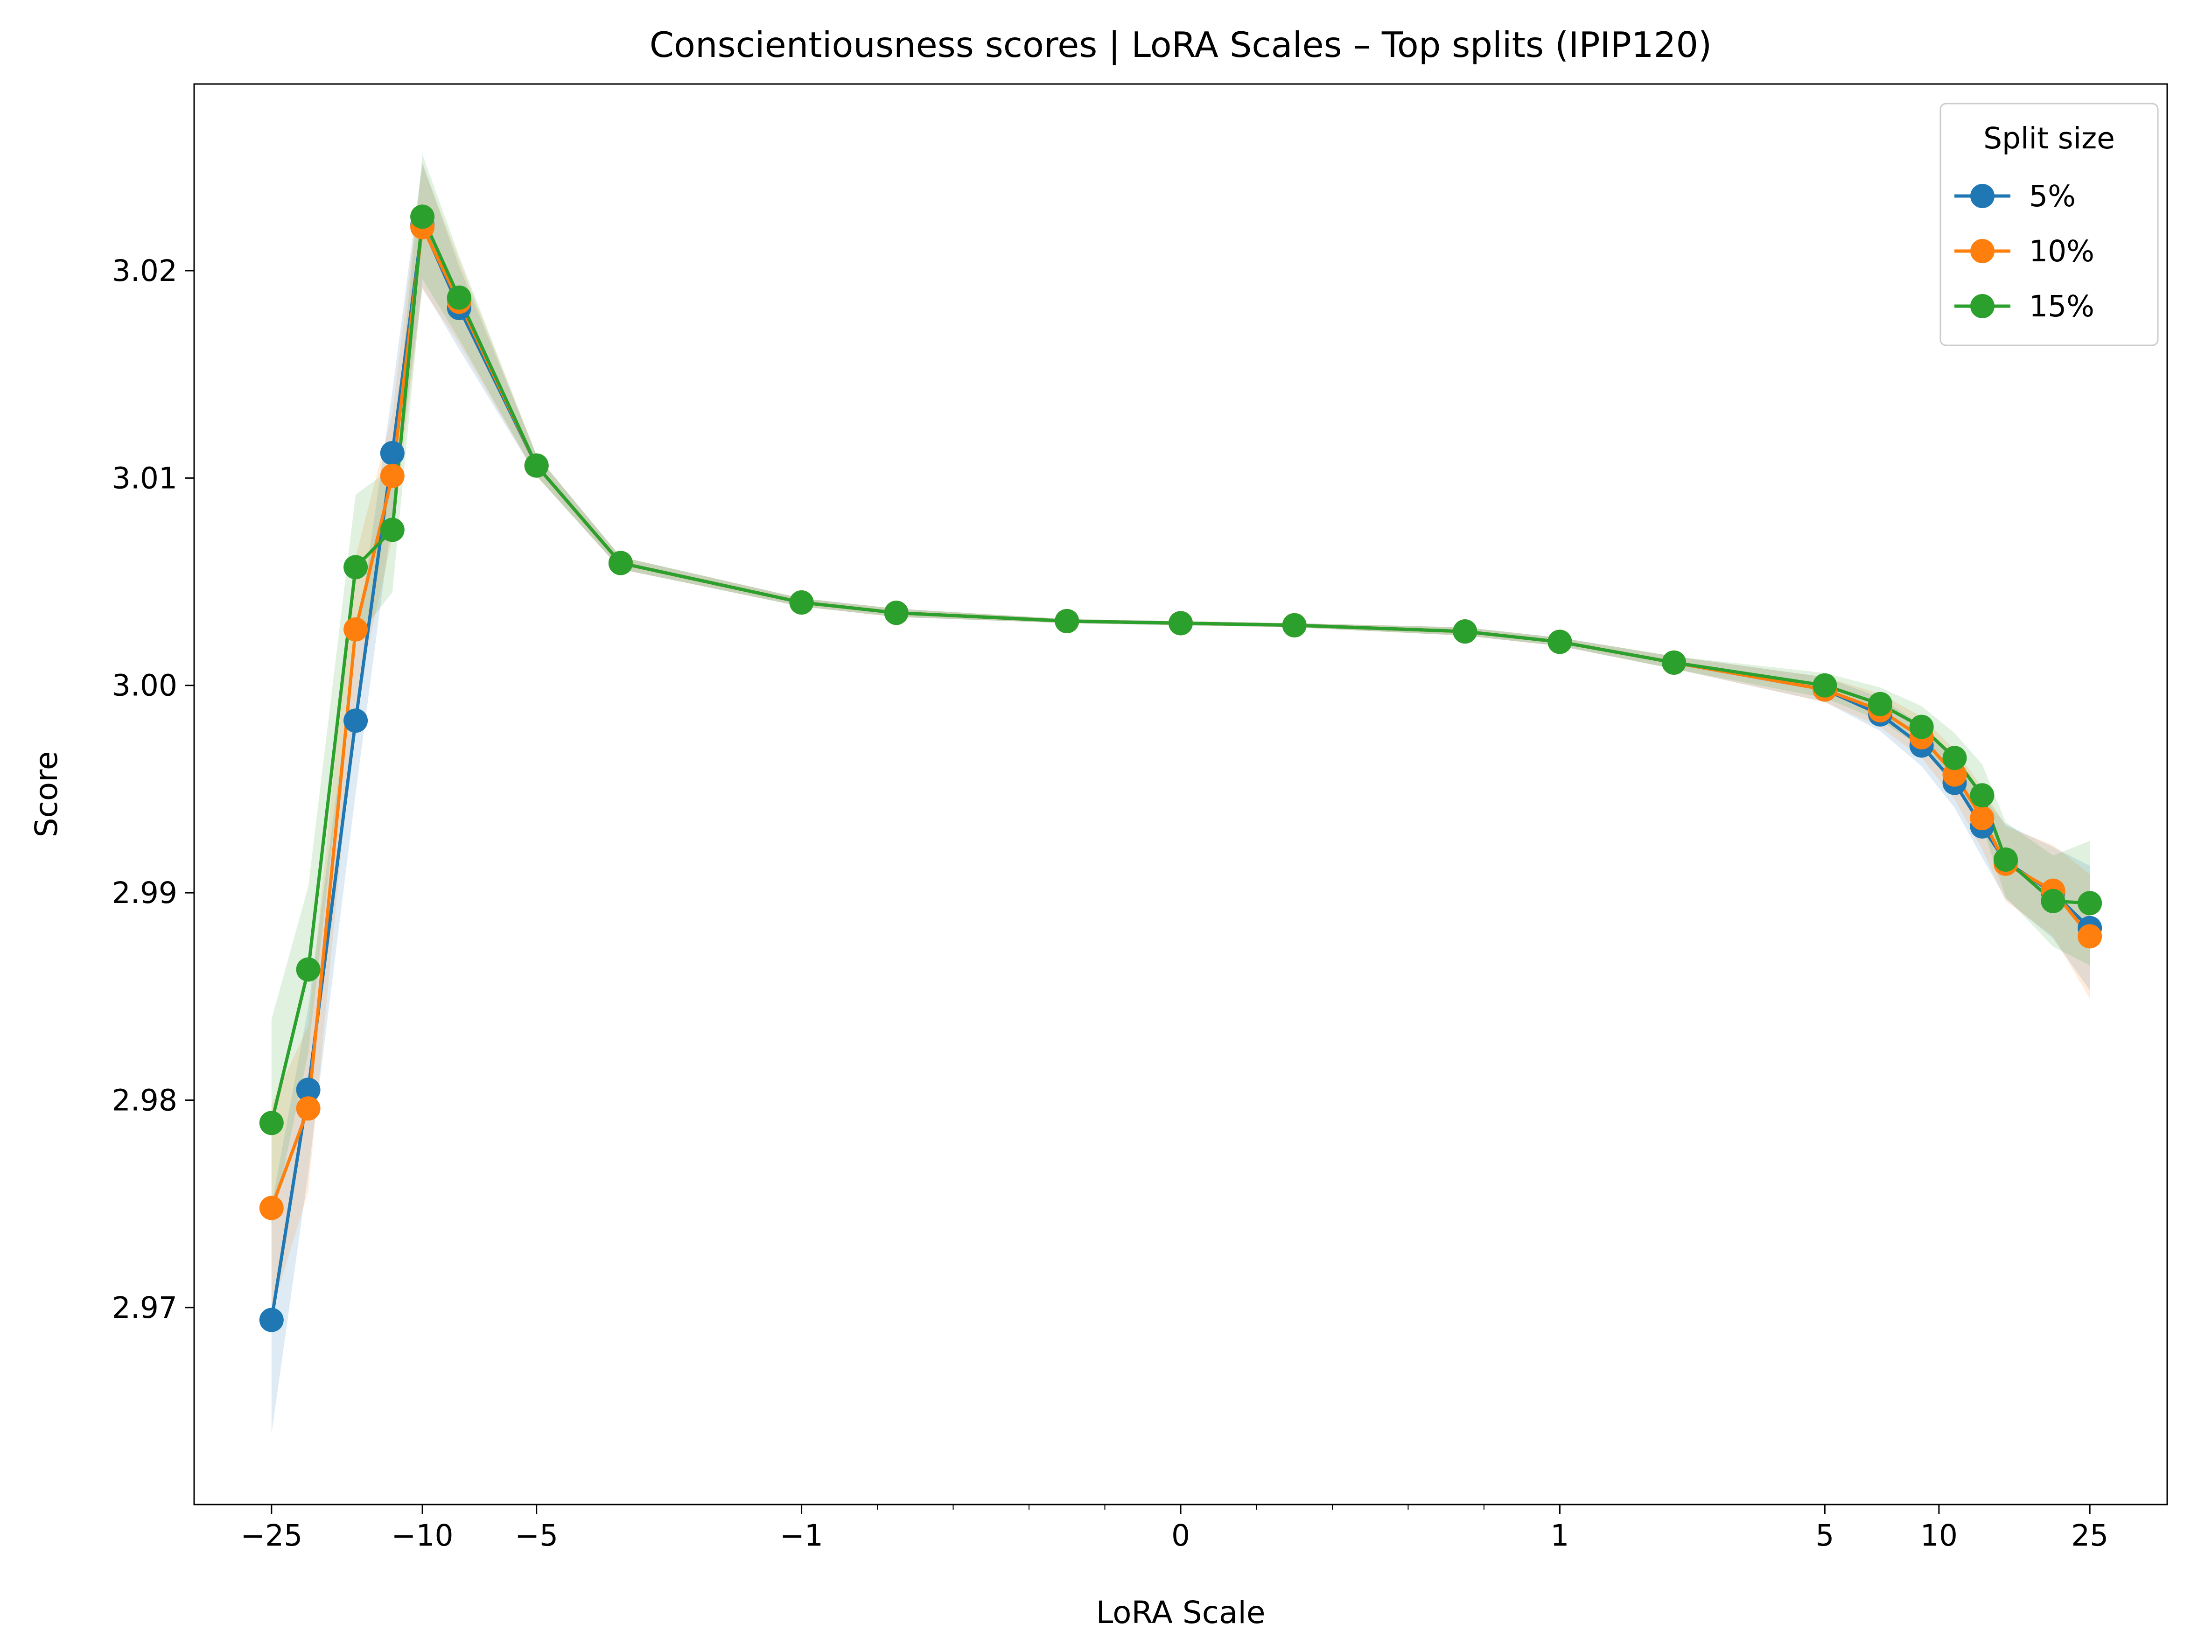 The image size is (2212, 1652). Describe the element at coordinates (271, 1536) in the screenshot. I see `x-tick-label: −25` at that location.